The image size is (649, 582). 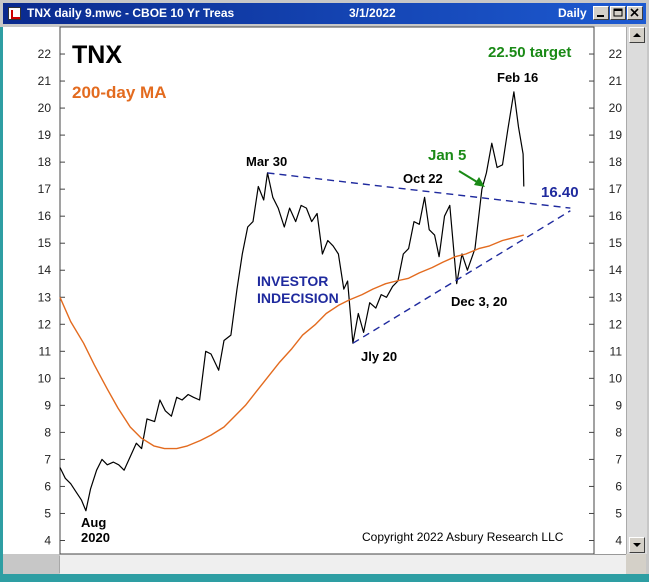 I want to click on y-tick-label-right: 12, so click(x=616, y=324).